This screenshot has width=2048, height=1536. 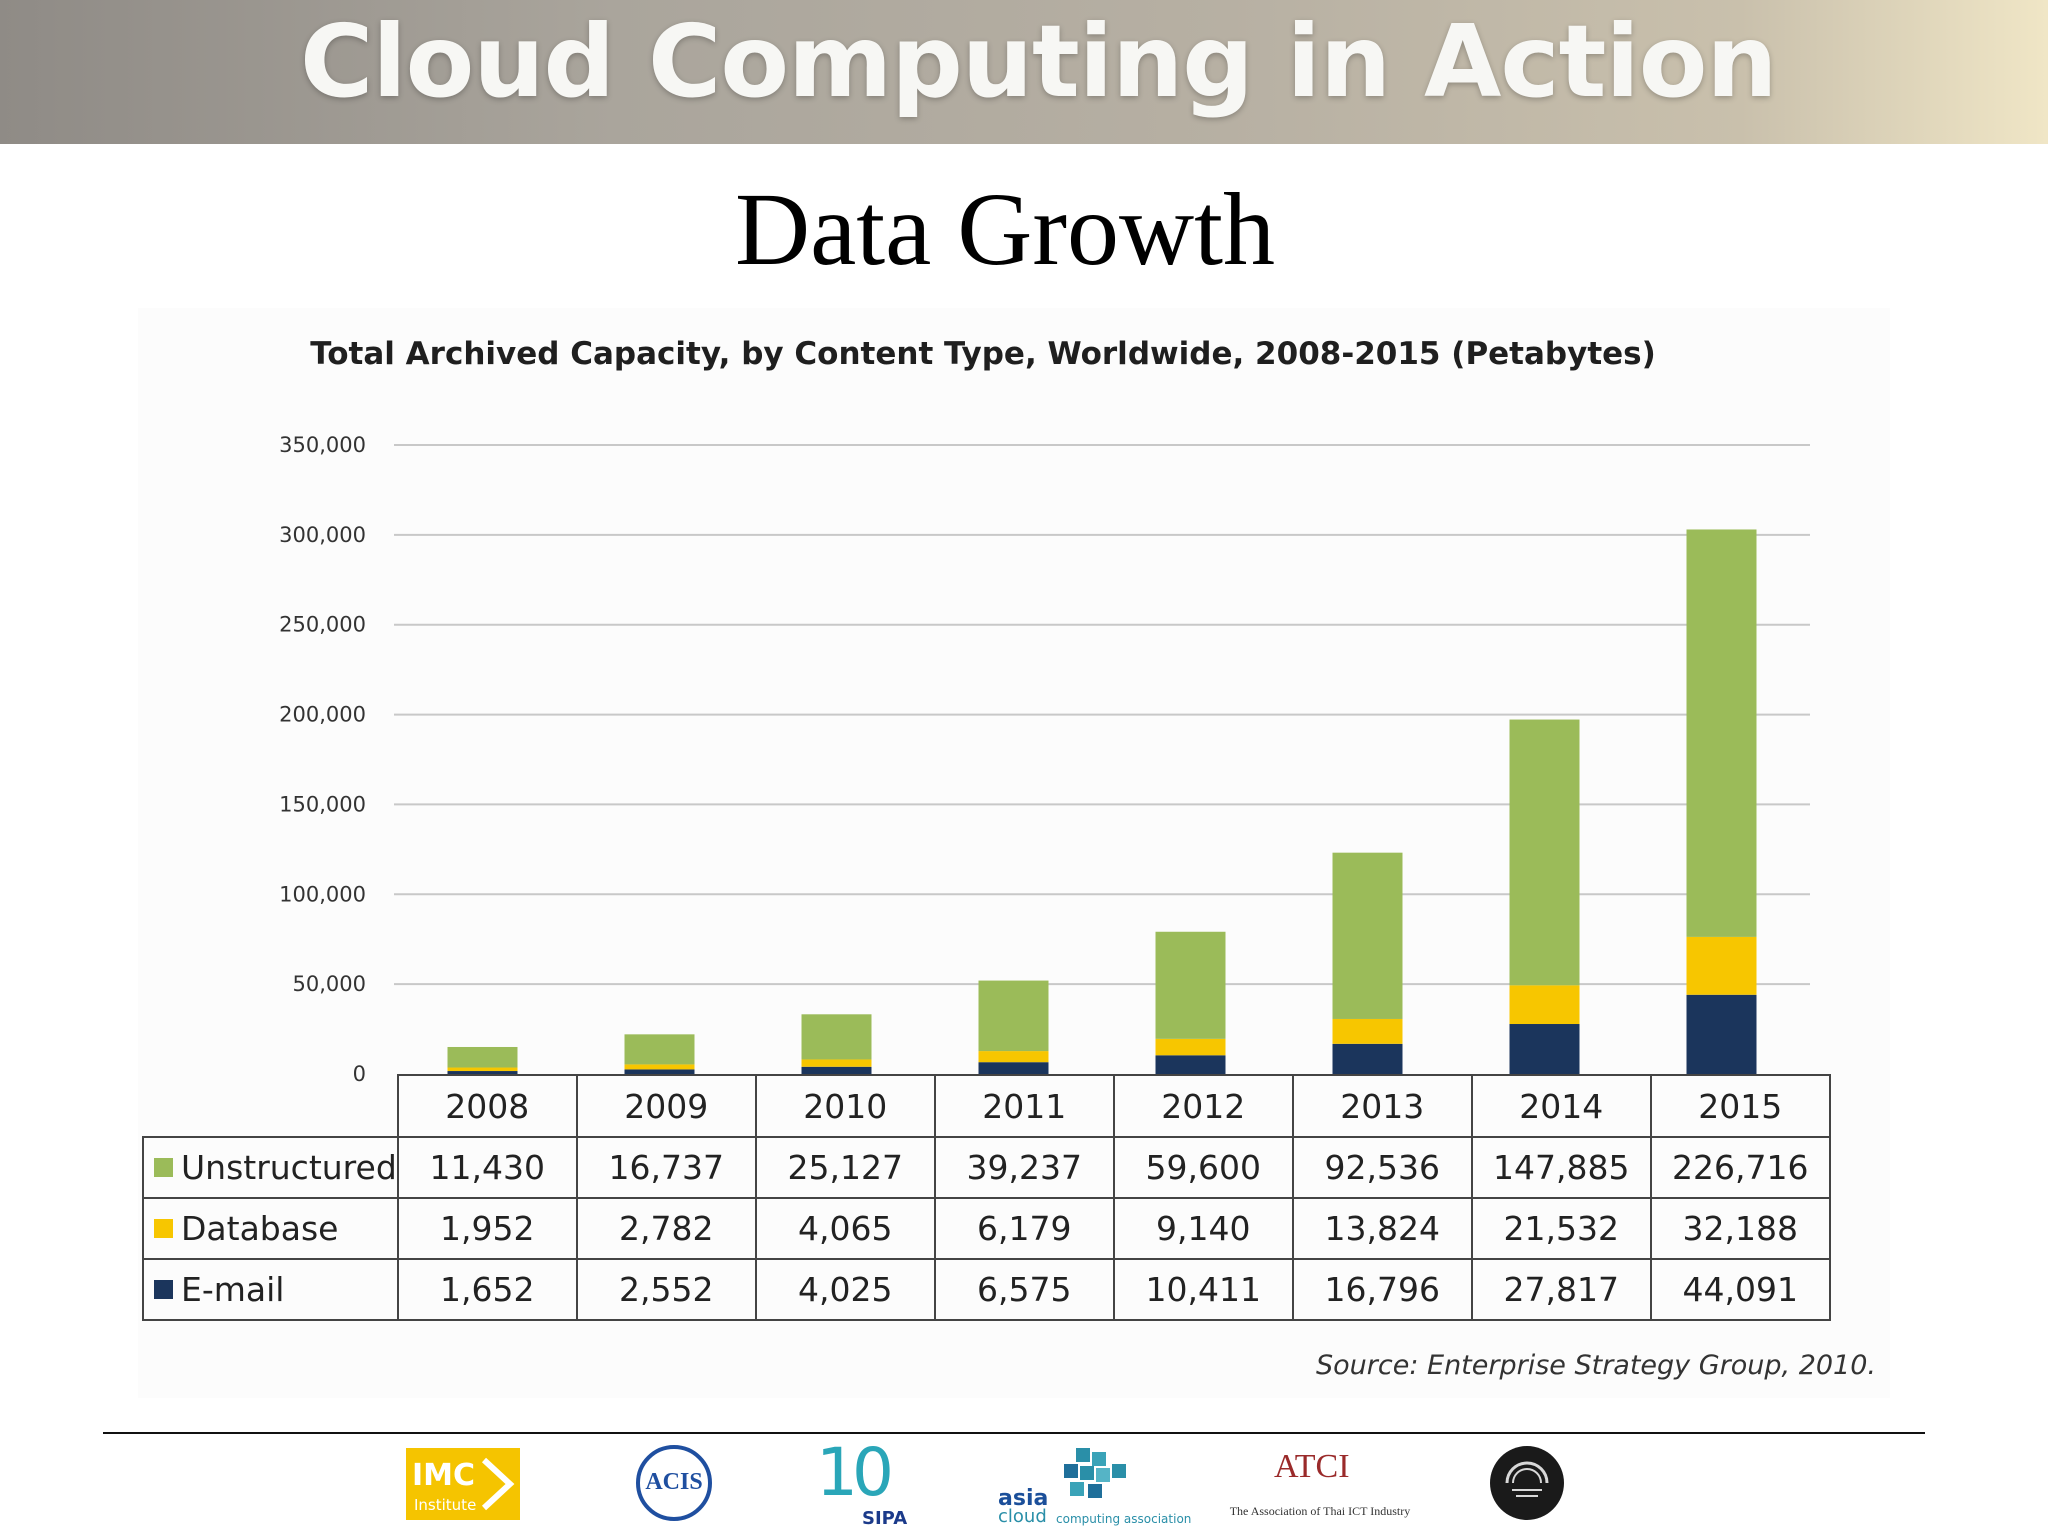 I want to click on acis-logo-text: ACIS, so click(x=674, y=1482).